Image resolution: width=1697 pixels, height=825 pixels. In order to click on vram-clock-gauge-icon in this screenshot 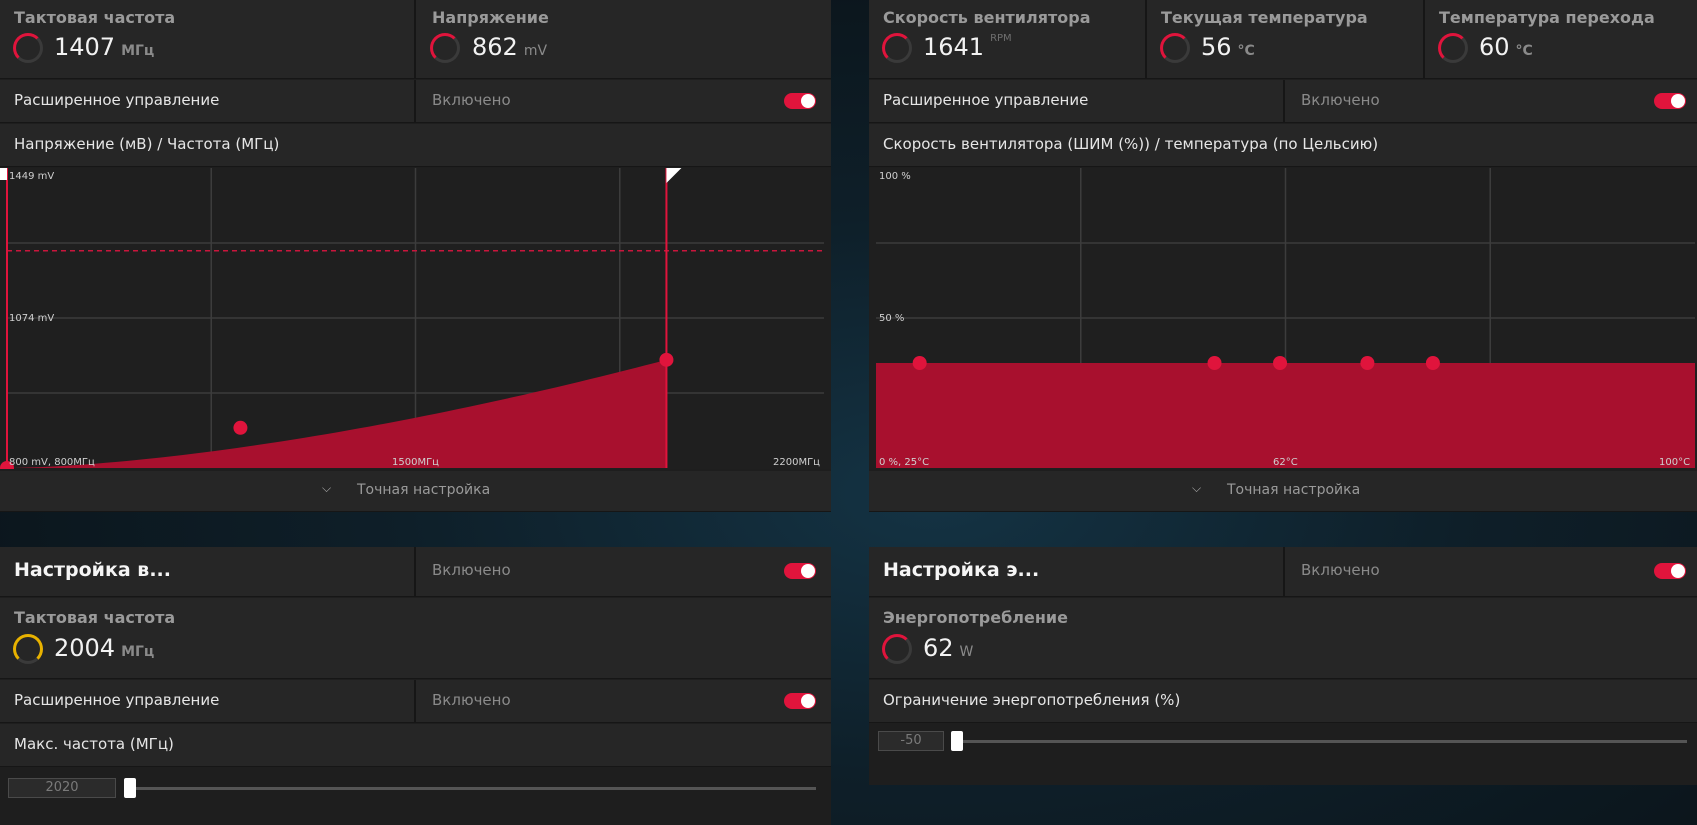, I will do `click(28, 649)`.